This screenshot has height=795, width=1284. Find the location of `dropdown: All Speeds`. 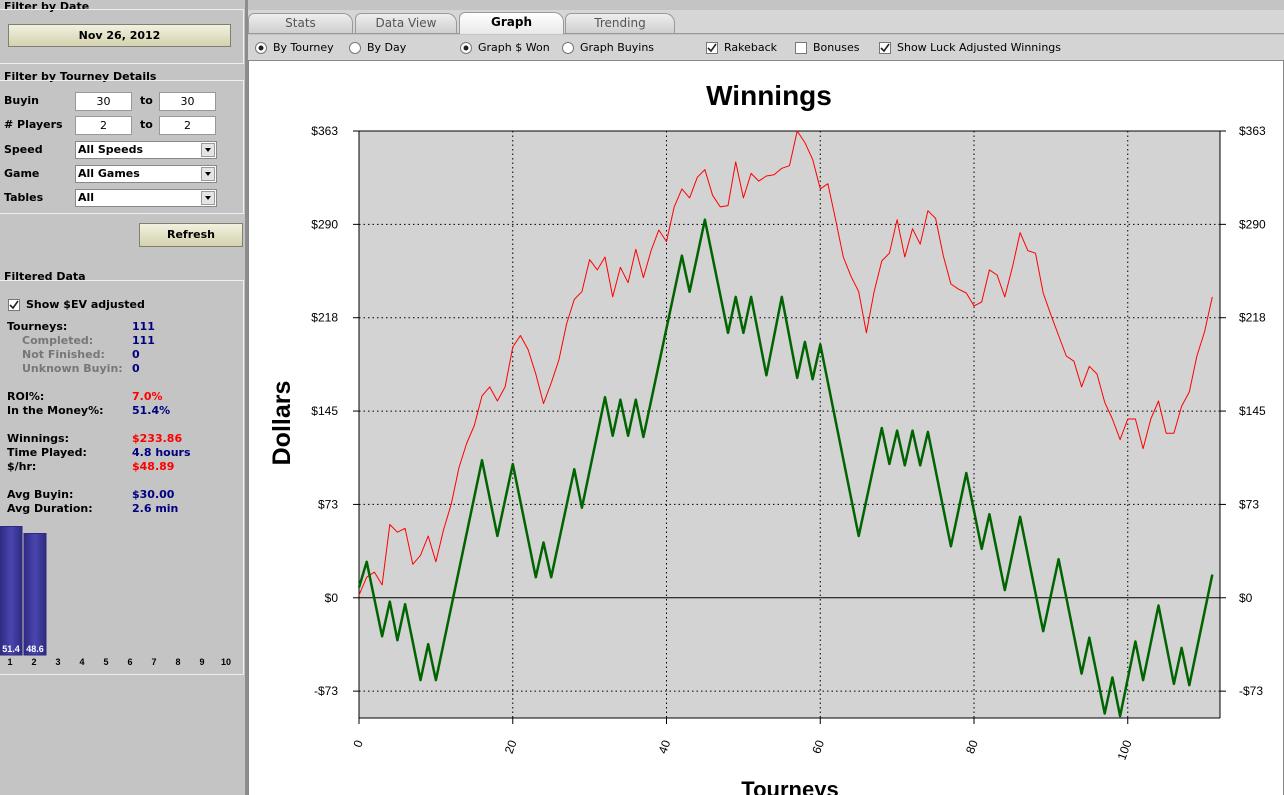

dropdown: All Speeds is located at coordinates (146, 150).